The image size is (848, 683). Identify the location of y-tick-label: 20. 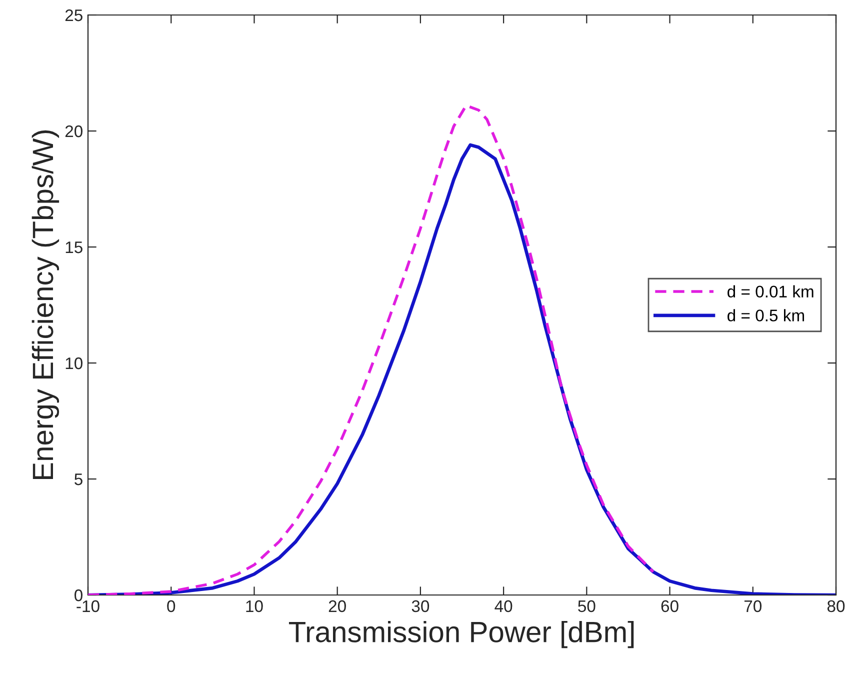
(73, 131).